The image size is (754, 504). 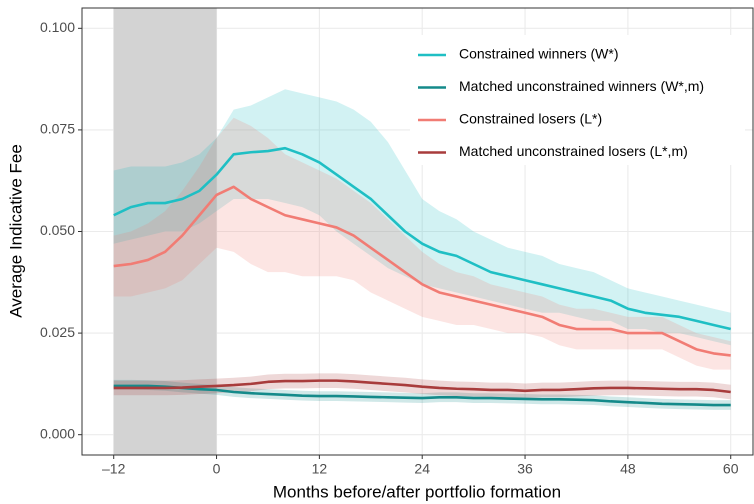 I want to click on legend-box, so click(x=577, y=100).